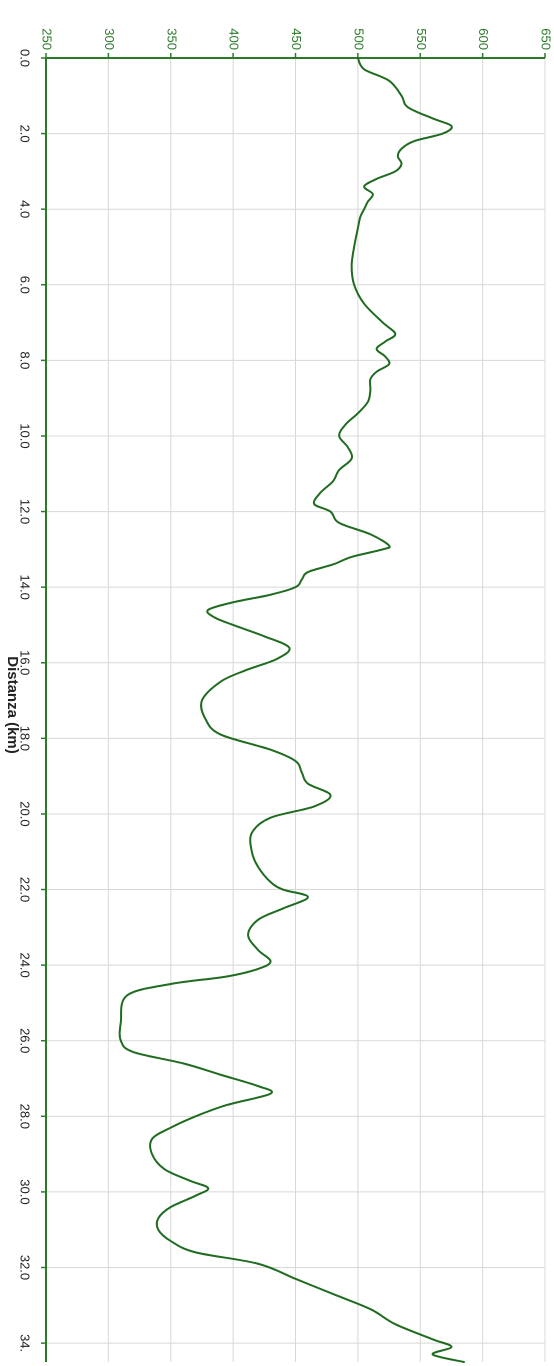 Image resolution: width=554 pixels, height=1366 pixels. What do you see at coordinates (25, 209) in the screenshot?
I see `distance-tick-label: 4.0` at bounding box center [25, 209].